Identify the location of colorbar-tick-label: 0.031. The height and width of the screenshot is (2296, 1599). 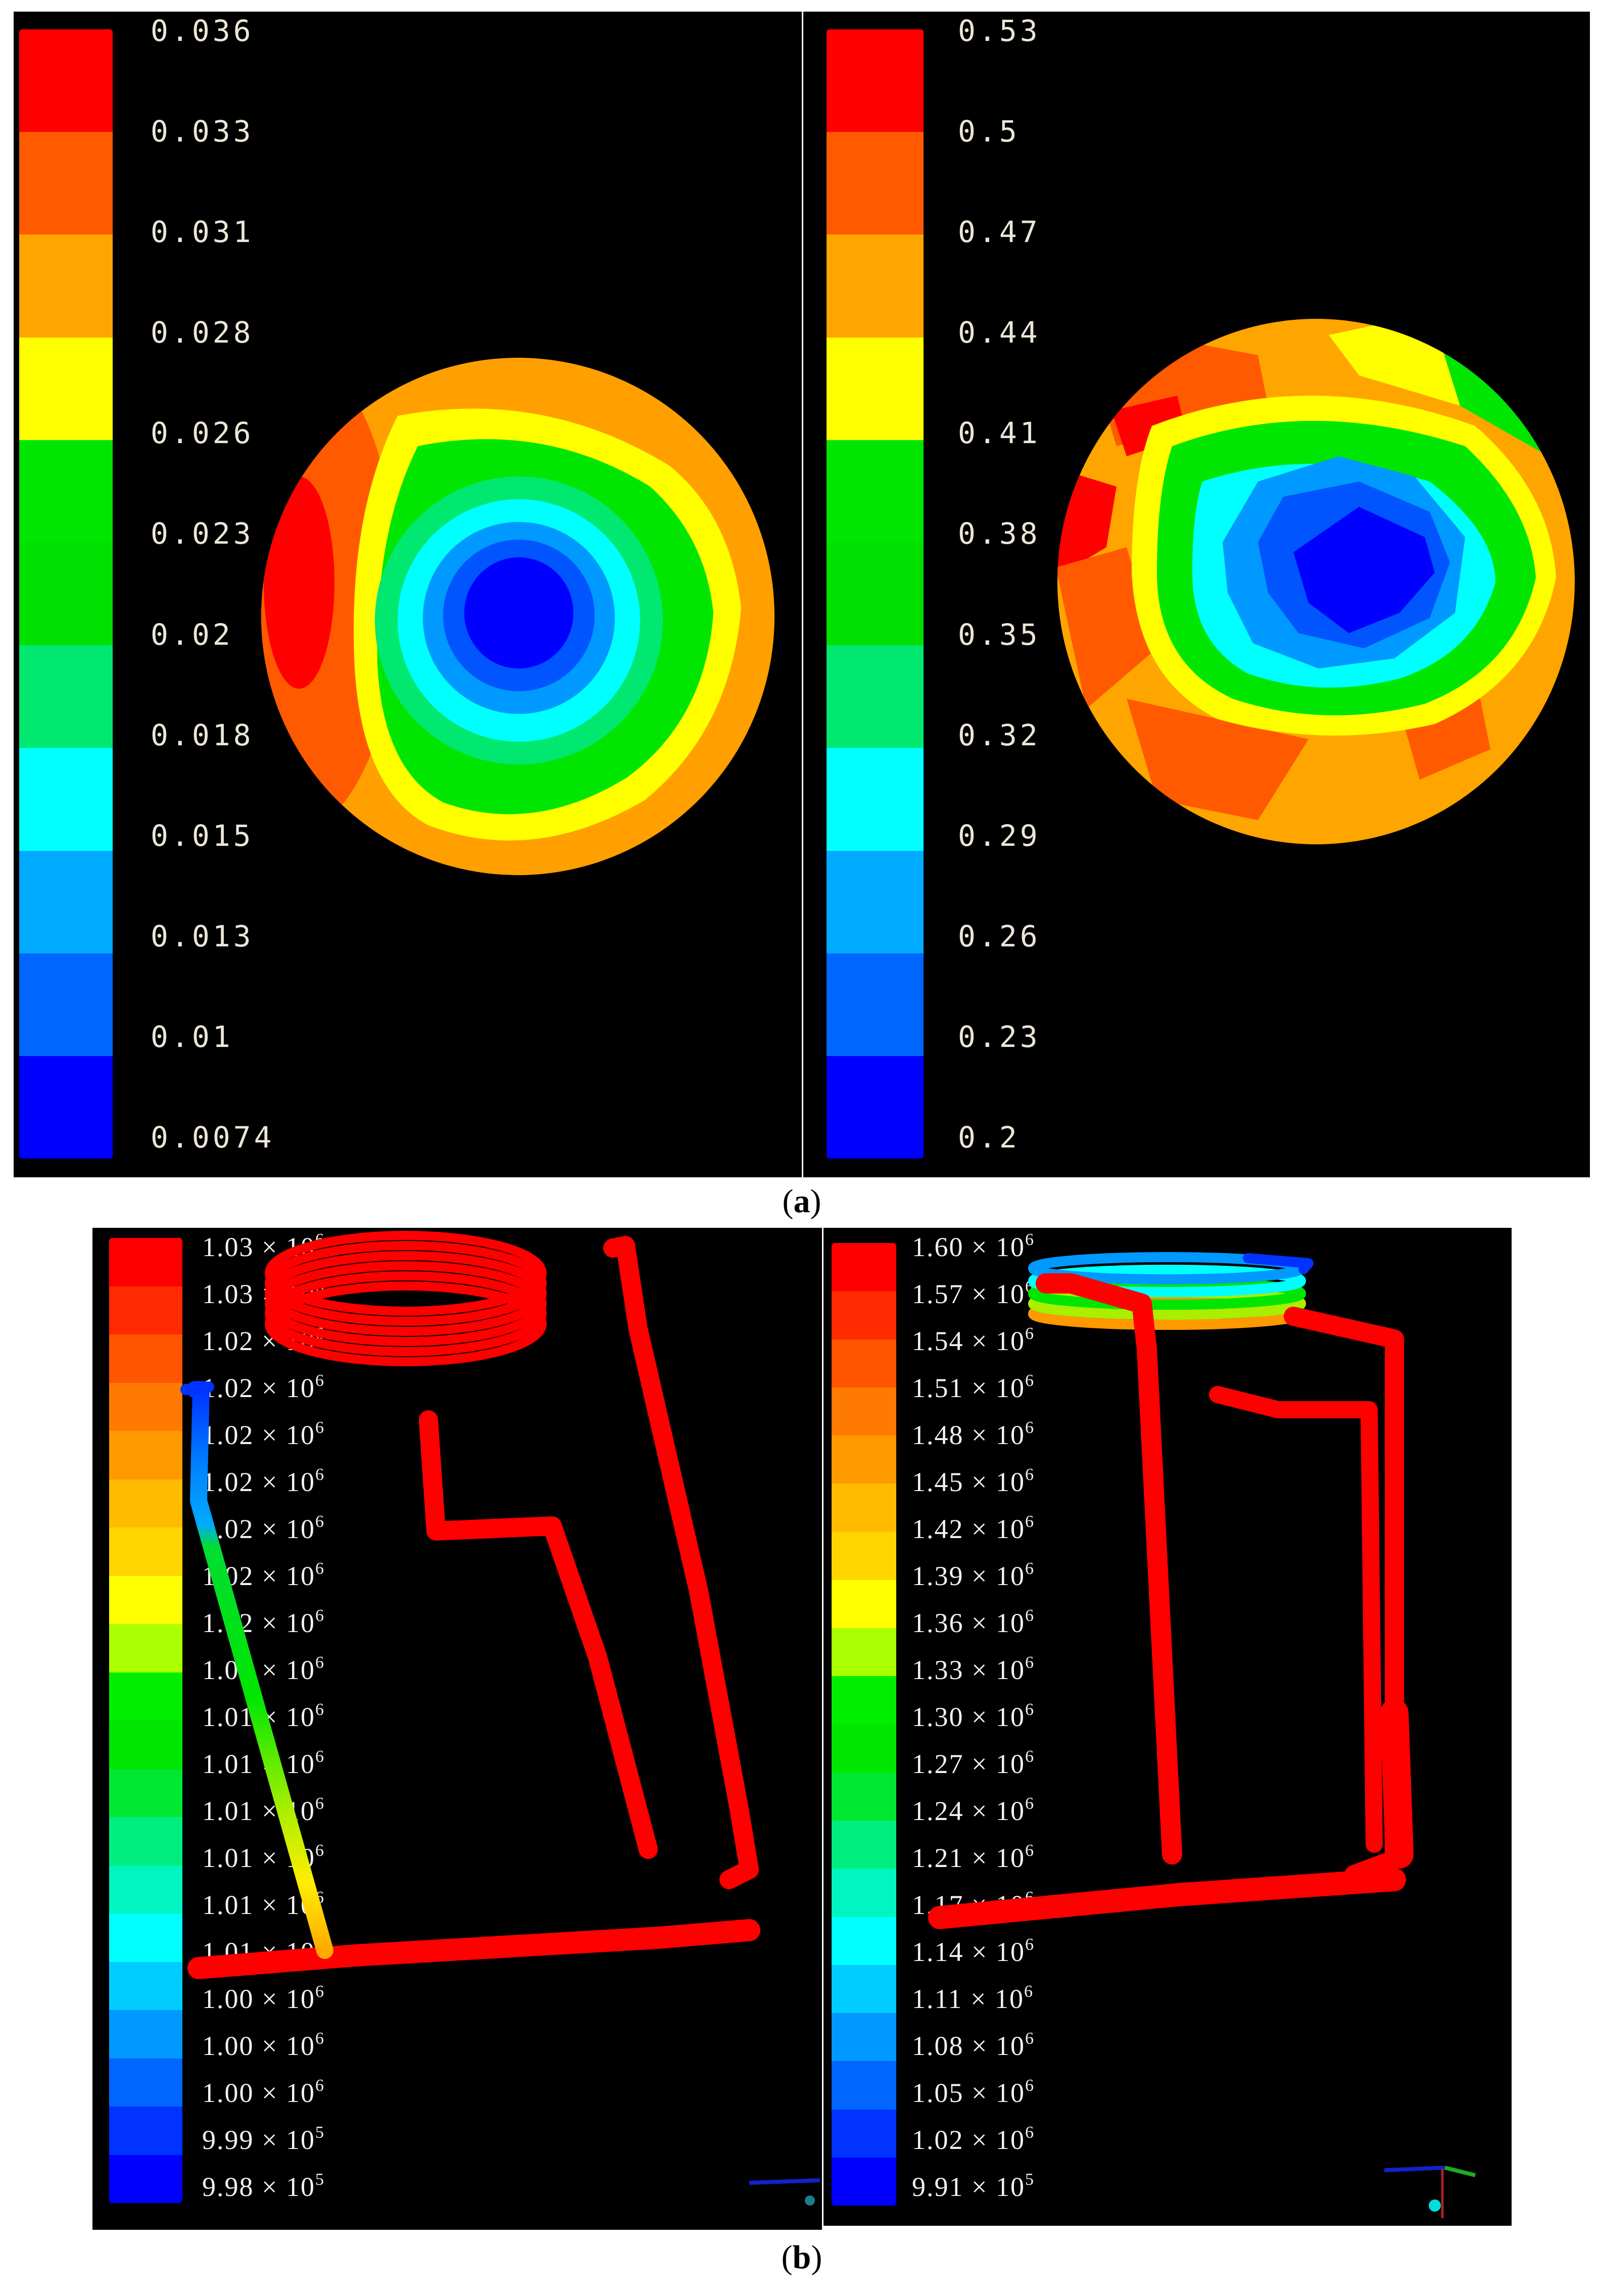
(202, 233).